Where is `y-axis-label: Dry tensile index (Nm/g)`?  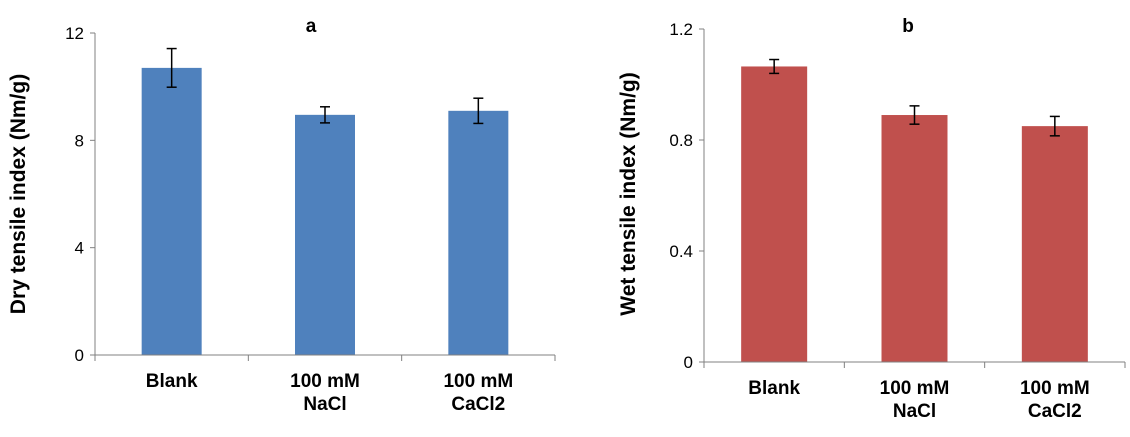 y-axis-label: Dry tensile index (Nm/g) is located at coordinates (18, 194).